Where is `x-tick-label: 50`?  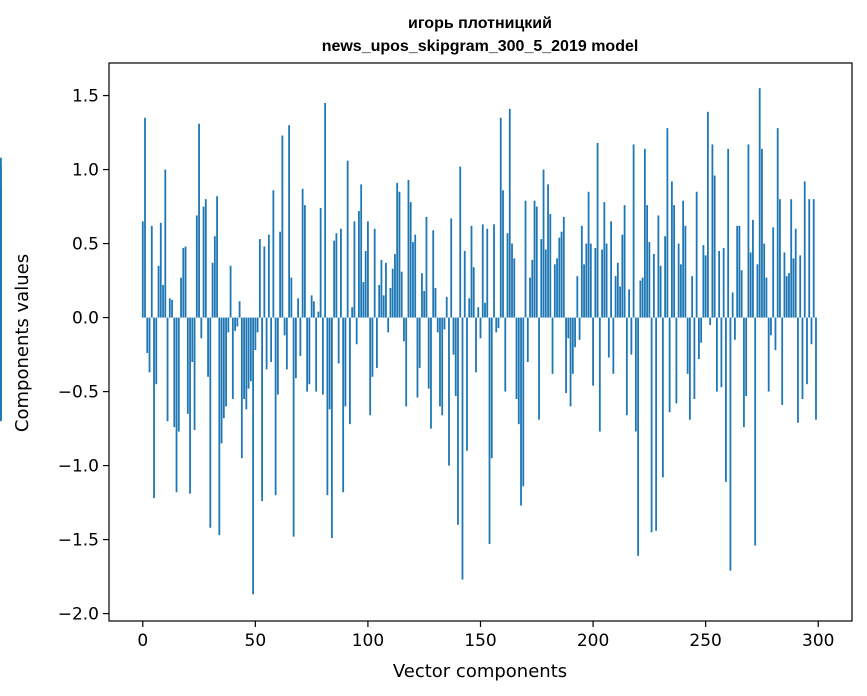
x-tick-label: 50 is located at coordinates (256, 641).